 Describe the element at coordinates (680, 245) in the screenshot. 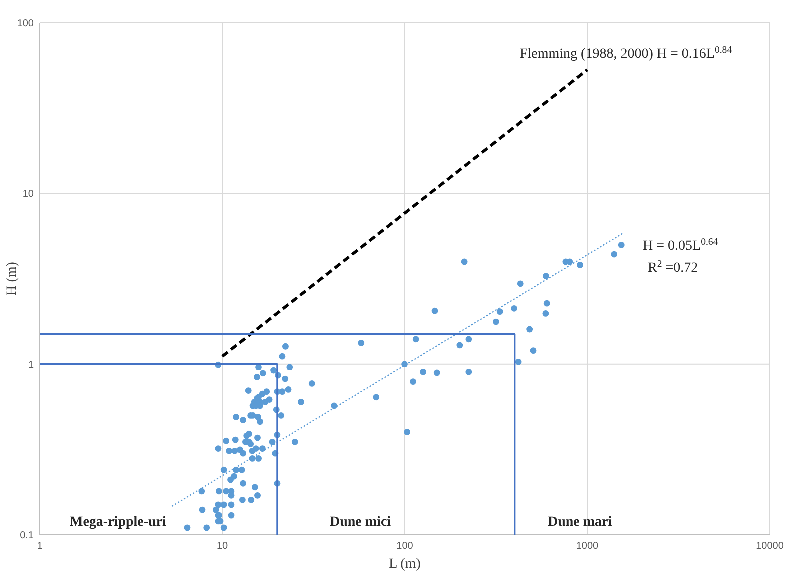

I see `annotation: H = 0.05L$^{0.64}$` at that location.